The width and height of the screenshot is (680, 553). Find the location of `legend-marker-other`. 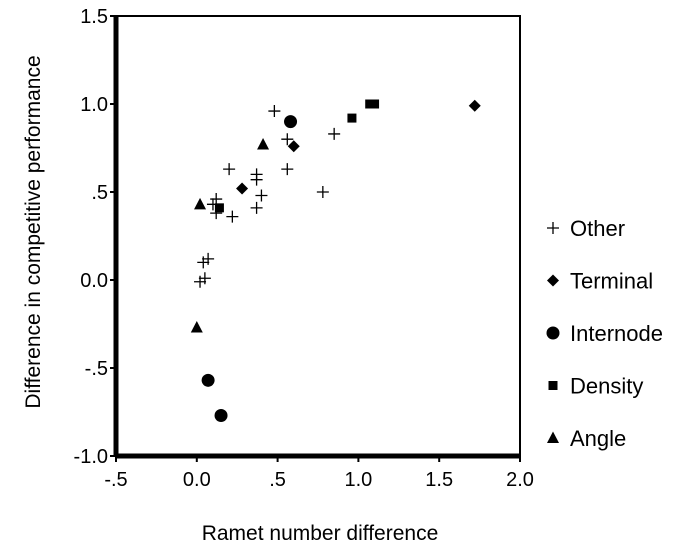

legend-marker-other is located at coordinates (553, 228).